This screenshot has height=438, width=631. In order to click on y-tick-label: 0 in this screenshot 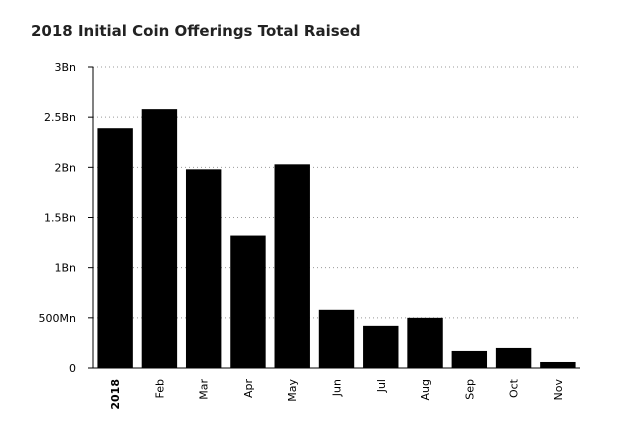, I will do `click(72, 368)`.